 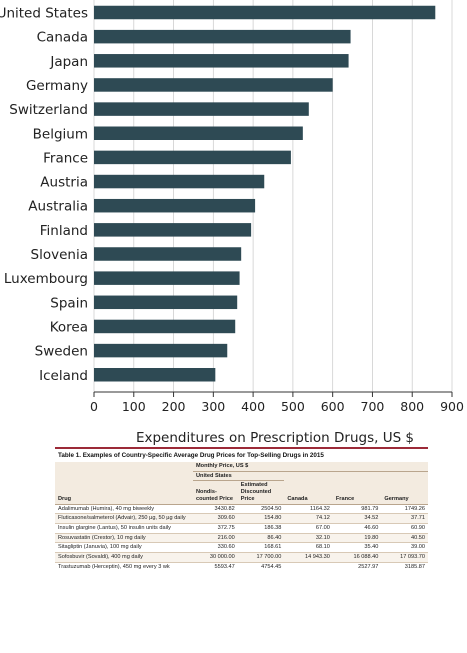 What do you see at coordinates (366, 557) in the screenshot?
I see `cell-france: 16 088.40` at bounding box center [366, 557].